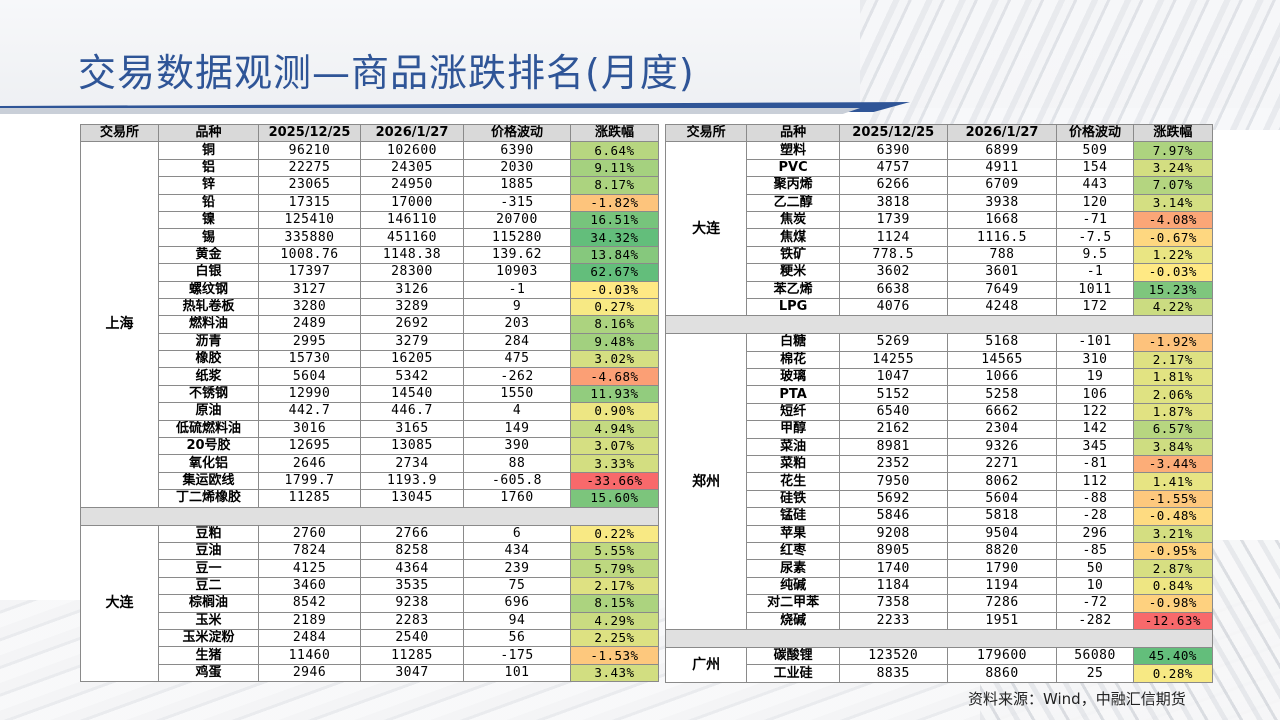  Describe the element at coordinates (1095, 533) in the screenshot. I see `price-change-cell: 296` at that location.